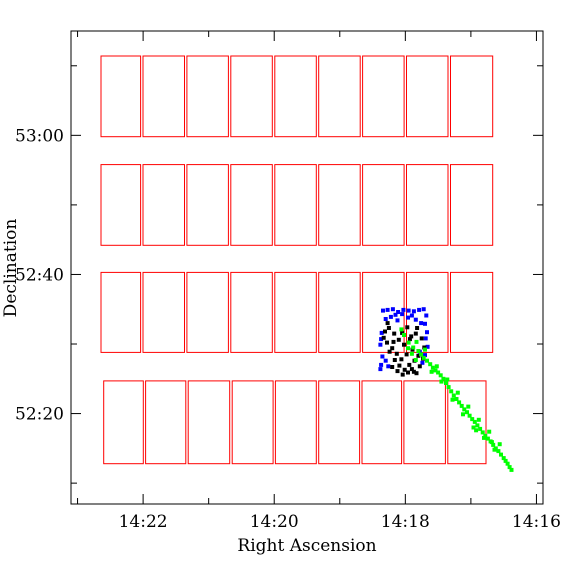 This screenshot has height=579, width=574. I want to click on y-tick-label: 53:00, so click(39, 136).